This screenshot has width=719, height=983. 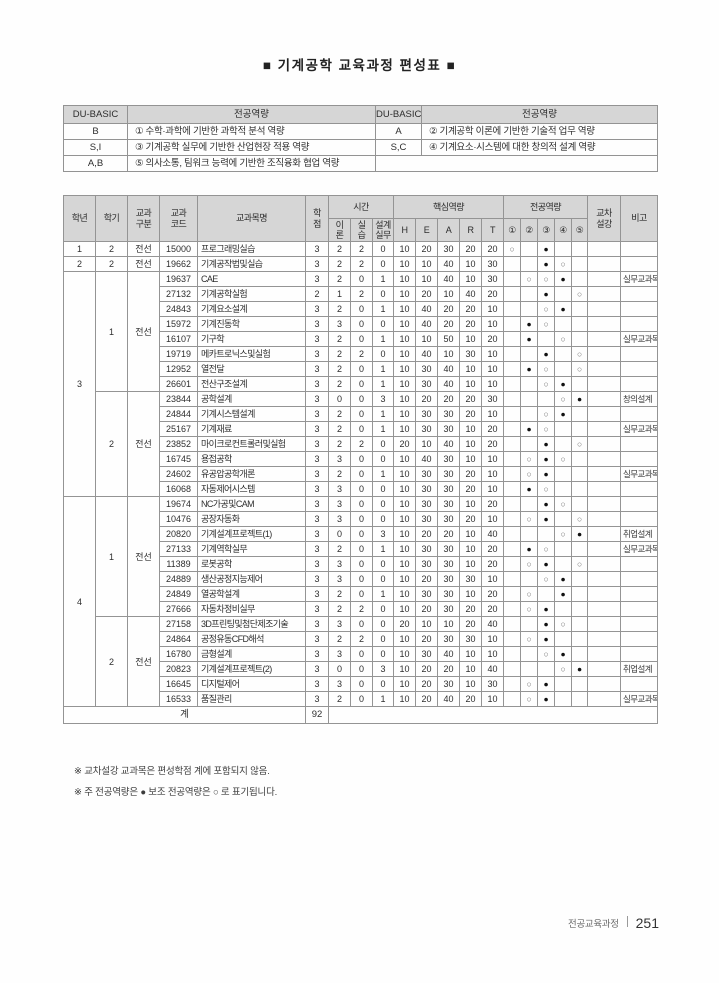 What do you see at coordinates (178, 218) in the screenshot?
I see `col-code: 교과 코드` at bounding box center [178, 218].